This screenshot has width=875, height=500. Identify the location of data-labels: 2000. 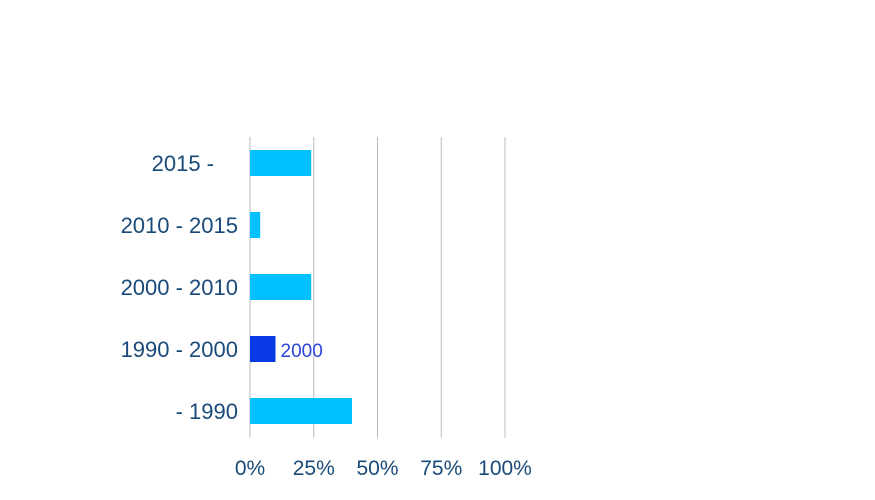
(302, 351).